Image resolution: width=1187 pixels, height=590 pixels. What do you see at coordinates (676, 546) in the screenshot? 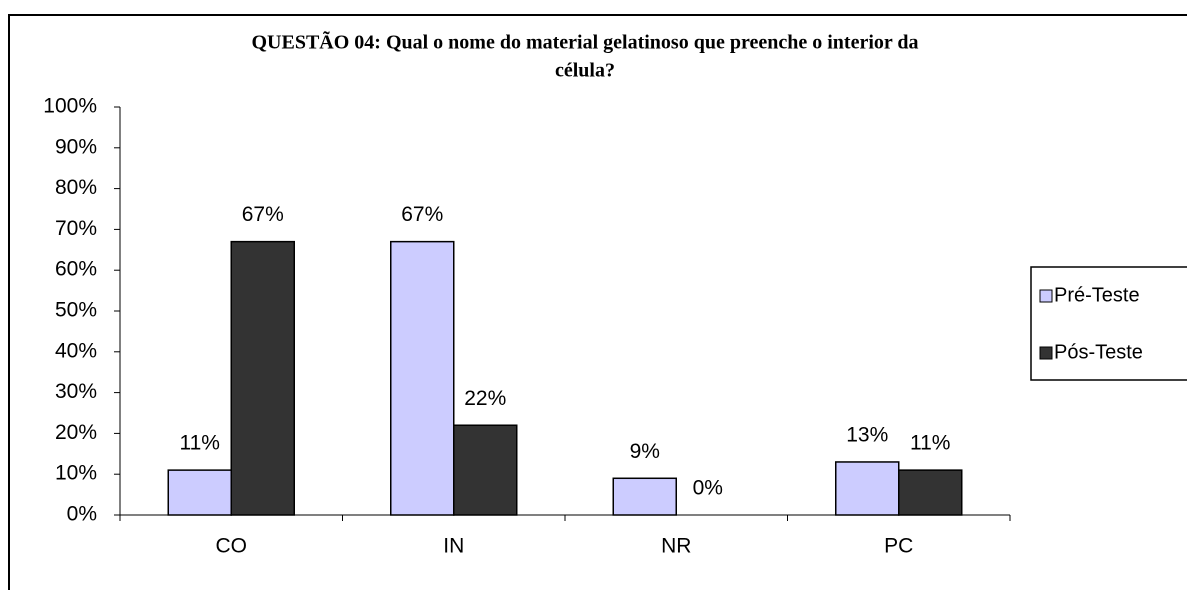
I see `x-tick-label: NR` at bounding box center [676, 546].